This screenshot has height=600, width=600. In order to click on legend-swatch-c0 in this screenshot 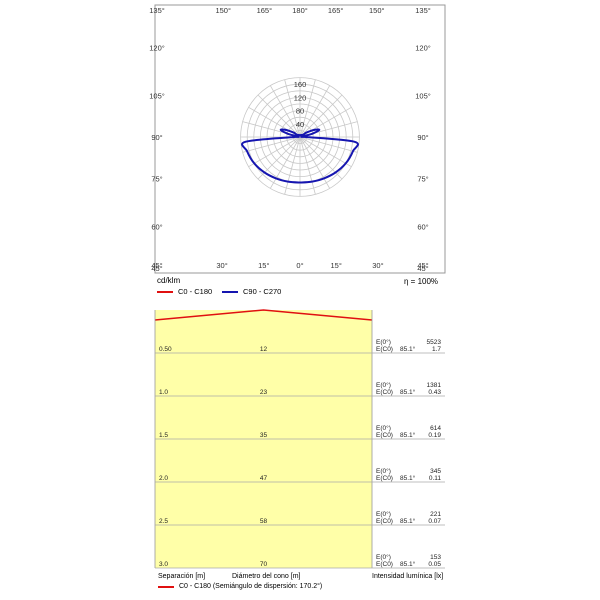, I will do `click(165, 291)`.